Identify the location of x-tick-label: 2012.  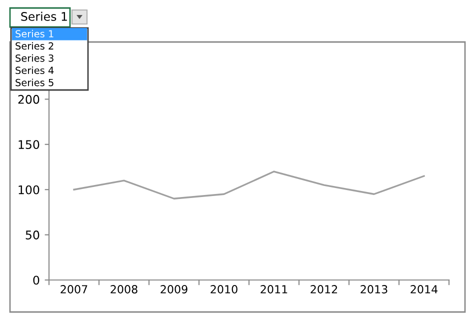
(324, 289).